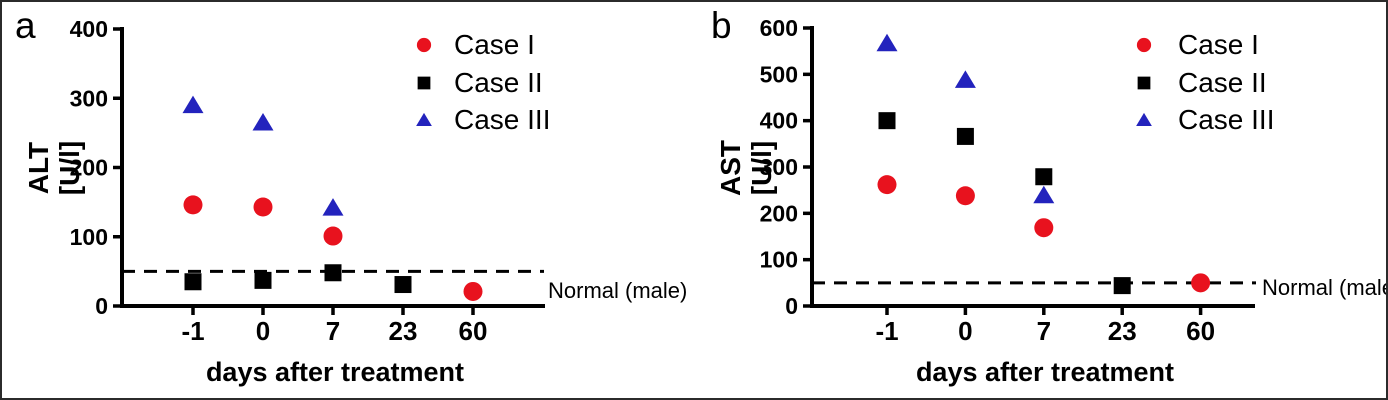 This screenshot has width=1388, height=400. I want to click on panel-letter: b, so click(721, 25).